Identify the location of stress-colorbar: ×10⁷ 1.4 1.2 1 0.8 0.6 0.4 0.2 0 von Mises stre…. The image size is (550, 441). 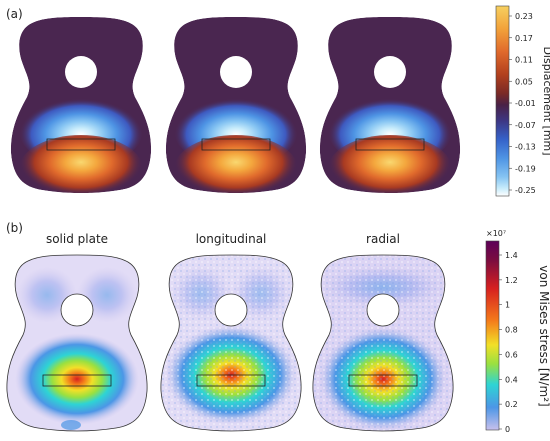
(517, 331).